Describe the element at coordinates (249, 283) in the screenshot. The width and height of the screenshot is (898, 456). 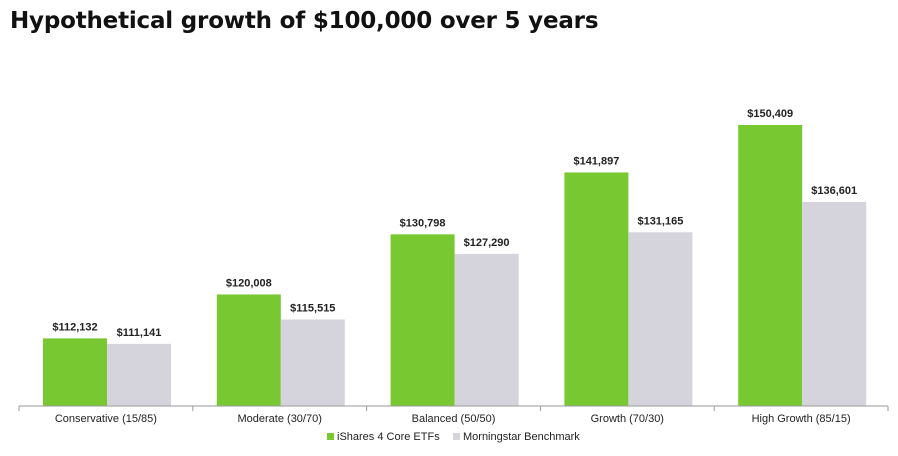
I see `value-label-ishares-moderate-30-70: $120,008` at that location.